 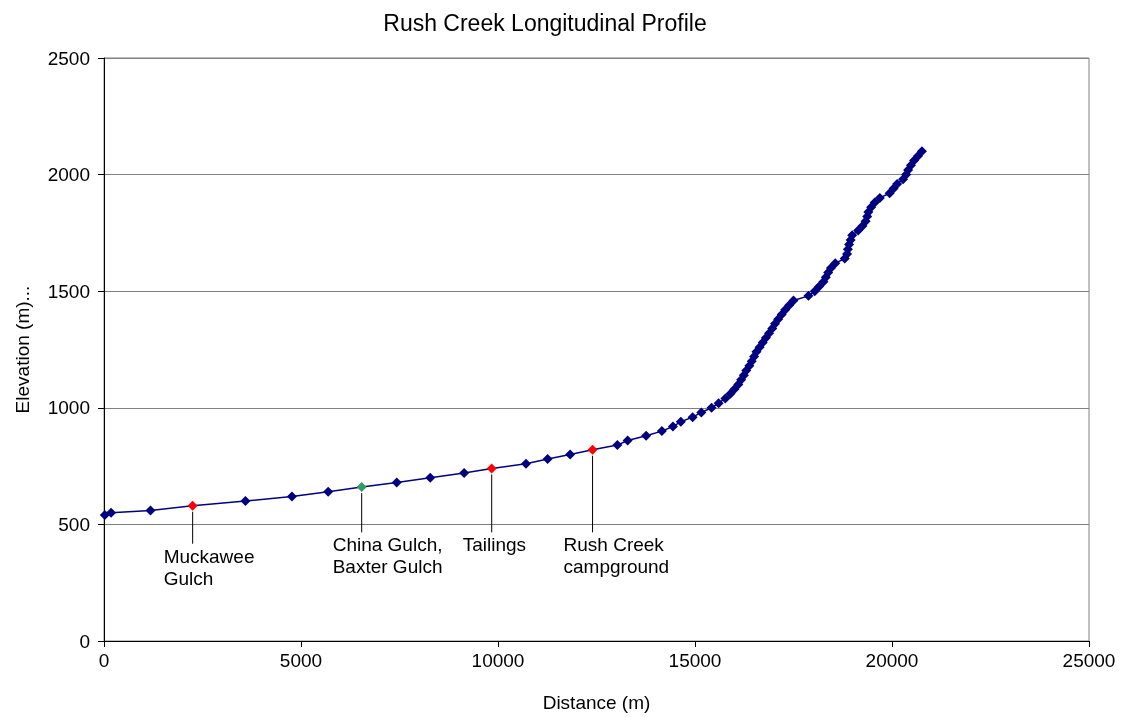 I want to click on annotation: Muckawee Gulch, so click(x=209, y=567).